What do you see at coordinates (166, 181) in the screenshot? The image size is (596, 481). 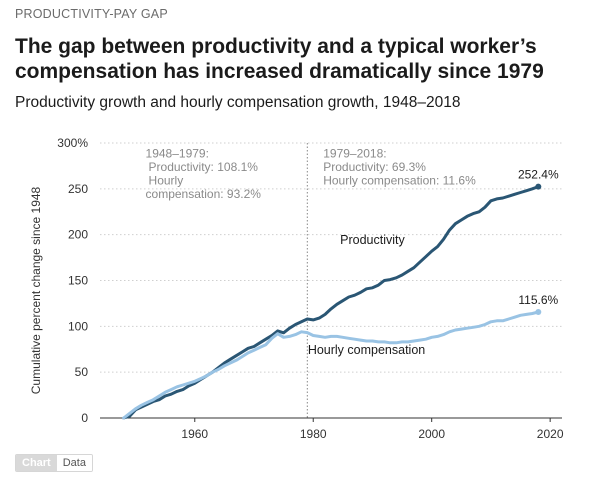 I see `annotation-text: Hourly` at bounding box center [166, 181].